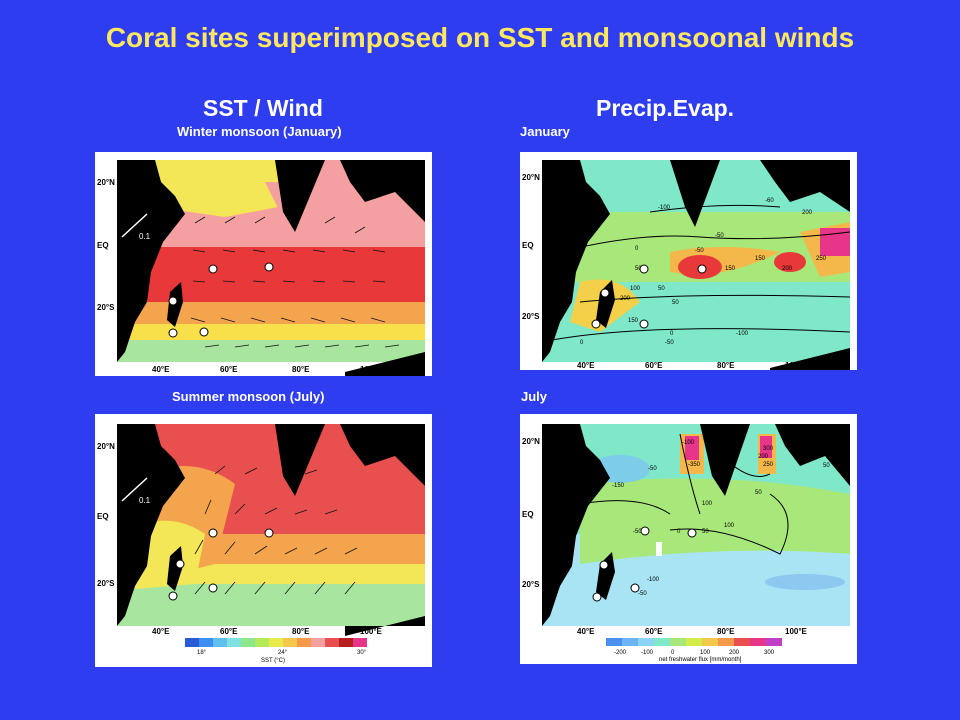 Image resolution: width=960 pixels, height=720 pixels. I want to click on colorbar-tick: 200, so click(734, 653).